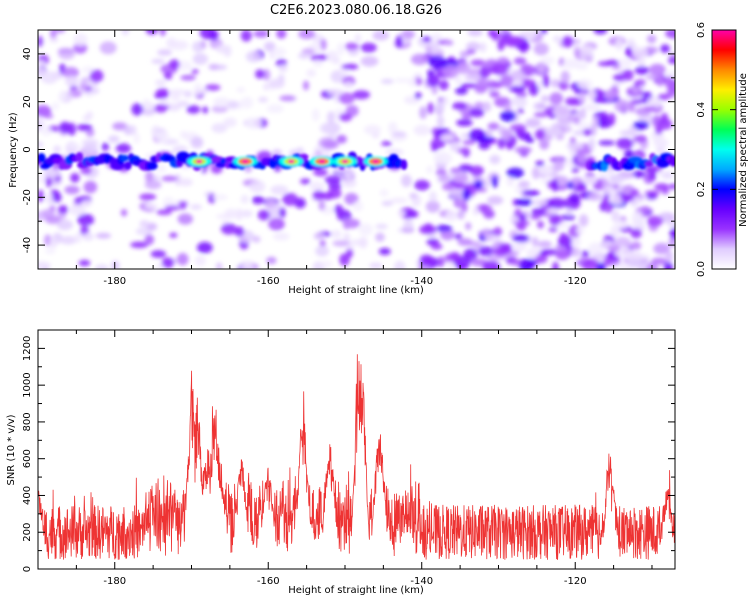 This screenshot has width=750, height=600. Describe the element at coordinates (701, 30) in the screenshot. I see `colorbar-tick-label: 0.6` at that location.